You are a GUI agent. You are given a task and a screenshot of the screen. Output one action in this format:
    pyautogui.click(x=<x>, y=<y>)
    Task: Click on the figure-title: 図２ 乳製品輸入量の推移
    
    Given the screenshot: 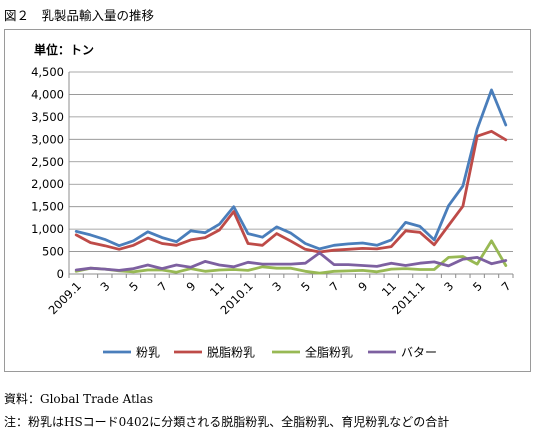 What is the action you would take?
    pyautogui.click(x=79, y=15)
    